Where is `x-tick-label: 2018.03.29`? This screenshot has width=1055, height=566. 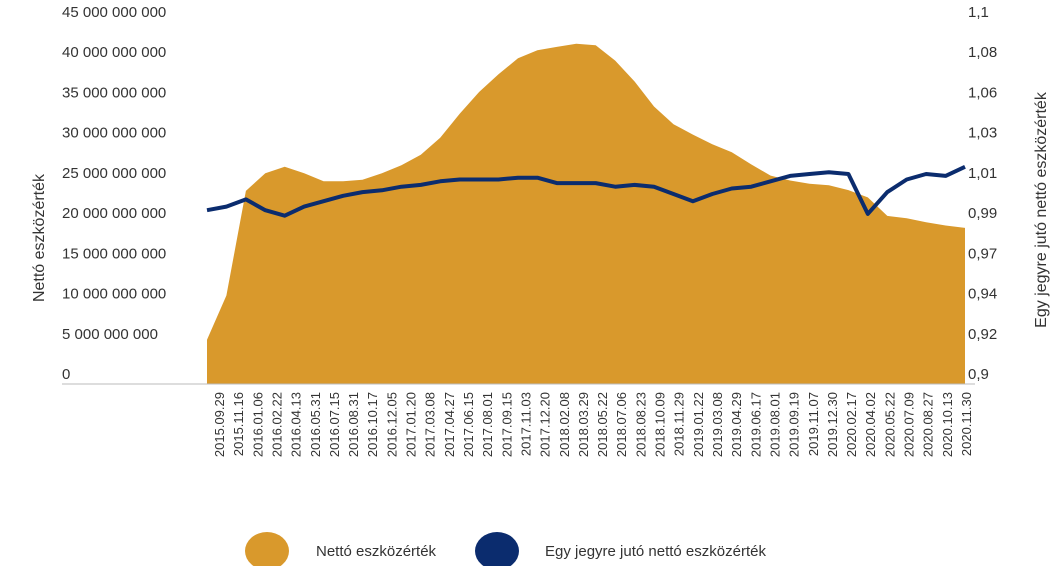
x-tick-label: 2018.03.29 is located at coordinates (583, 424).